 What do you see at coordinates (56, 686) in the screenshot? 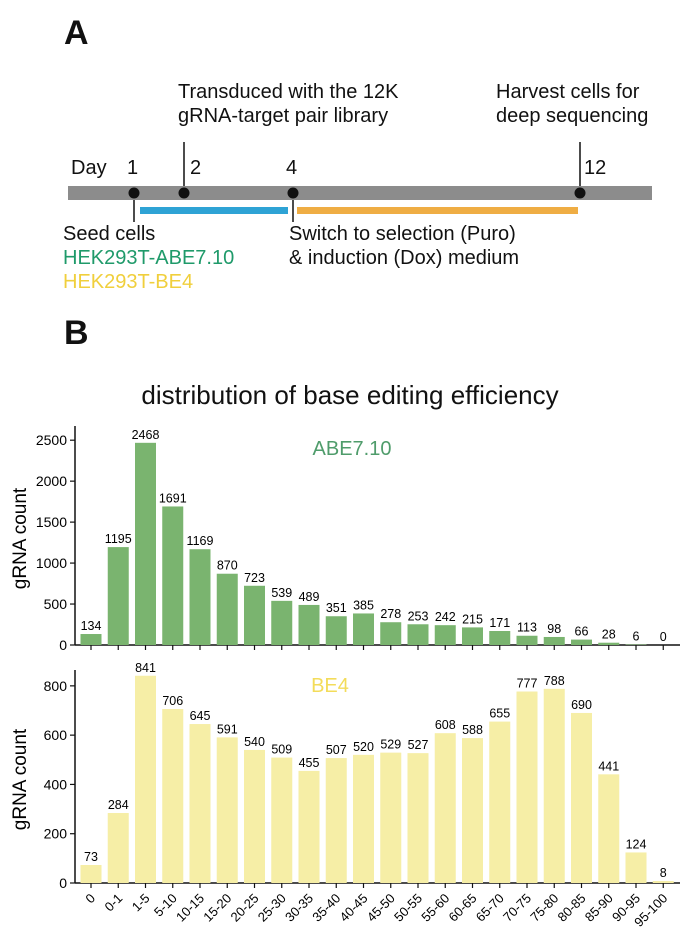
I see `y-tick-label: 800` at bounding box center [56, 686].